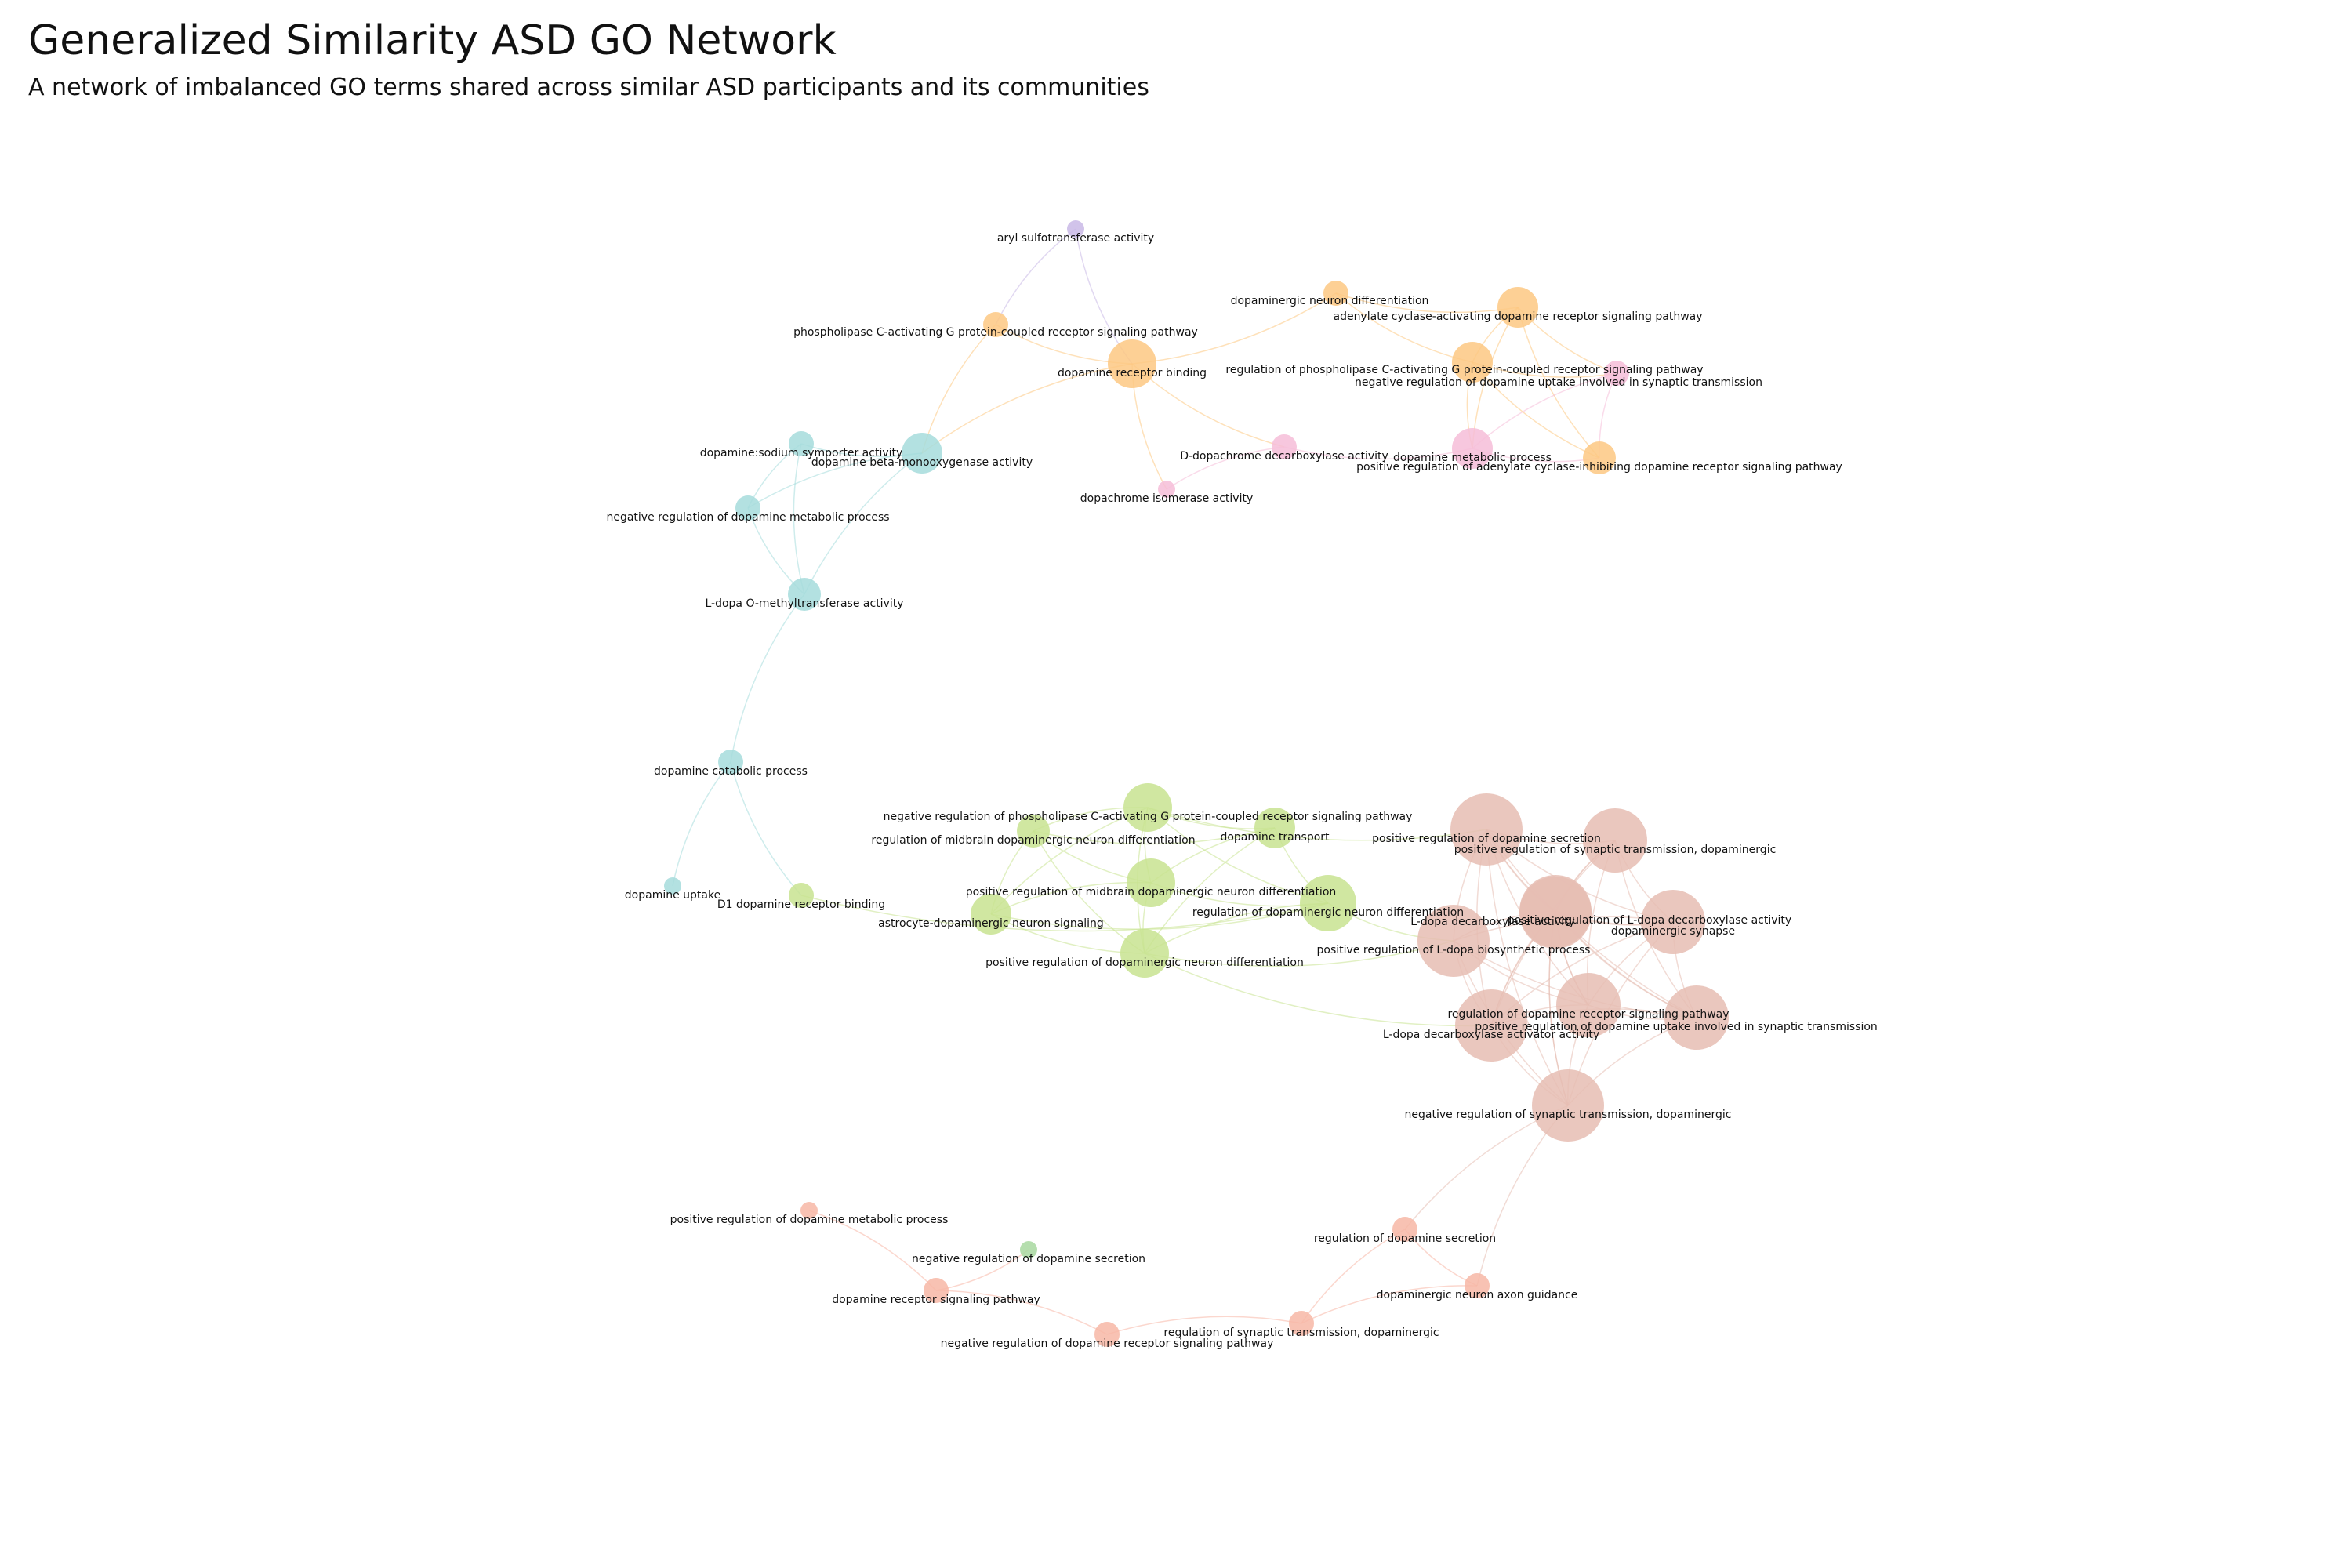 This screenshot has width=2352, height=1568. I want to click on node-neg_reg_da_metabolic, so click(747, 508).